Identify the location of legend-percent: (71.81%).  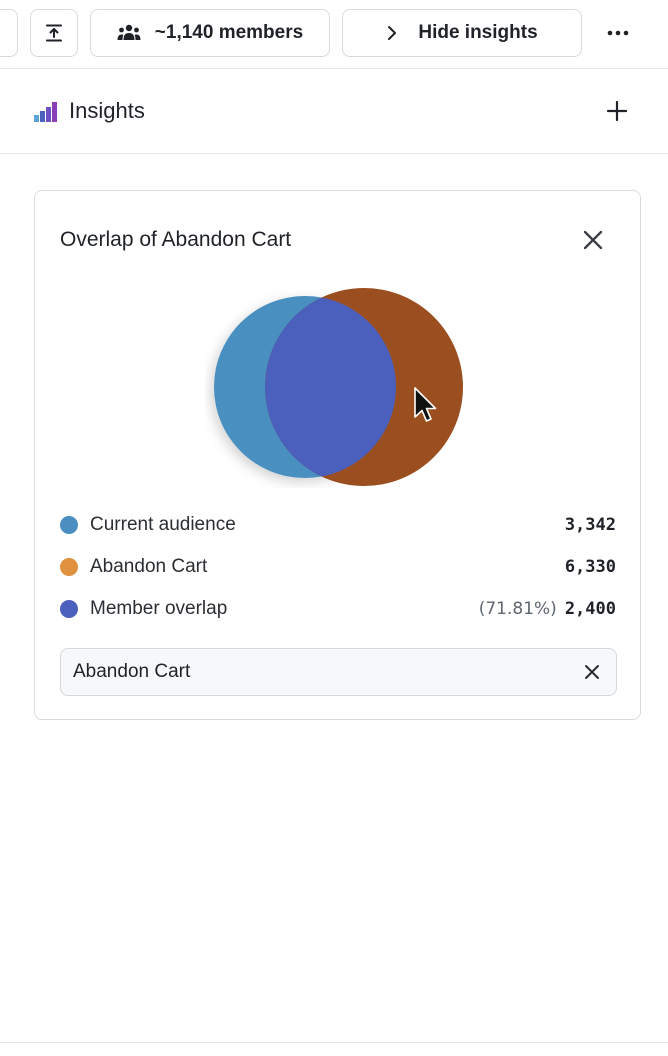
(517, 609).